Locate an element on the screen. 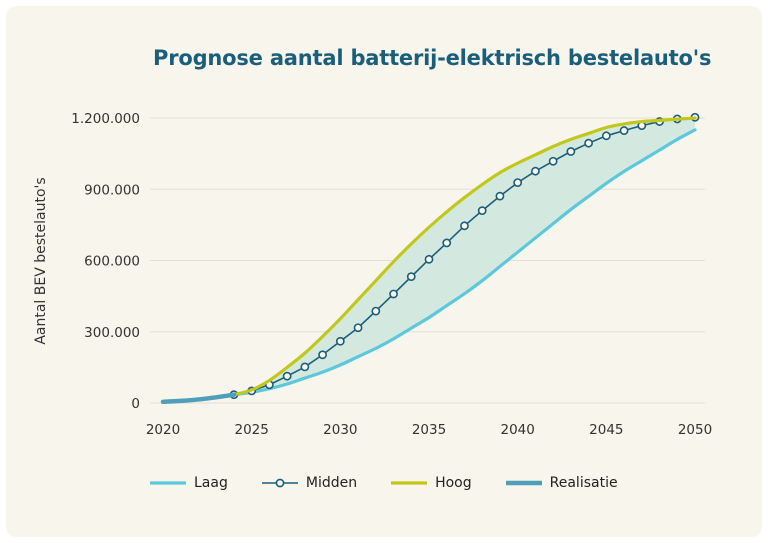 The height and width of the screenshot is (543, 768). legend-label: Laag is located at coordinates (211, 483).